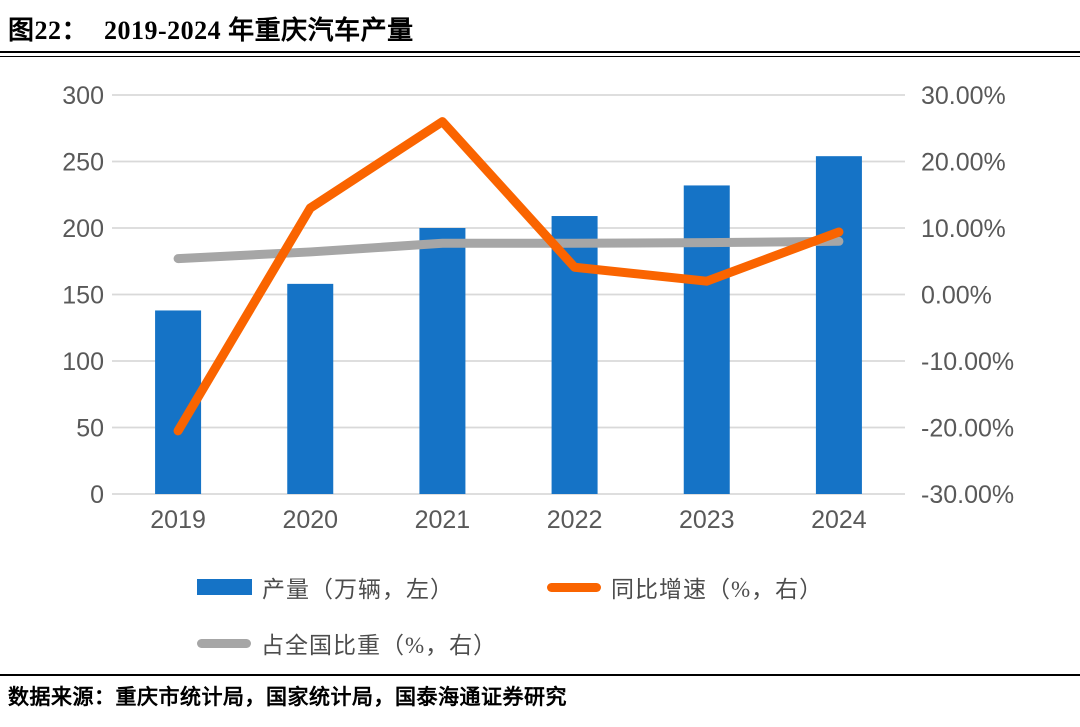 The image size is (1080, 727). What do you see at coordinates (259, 30) in the screenshot?
I see `page-title: 2019-2024 年重庆汽车产量` at bounding box center [259, 30].